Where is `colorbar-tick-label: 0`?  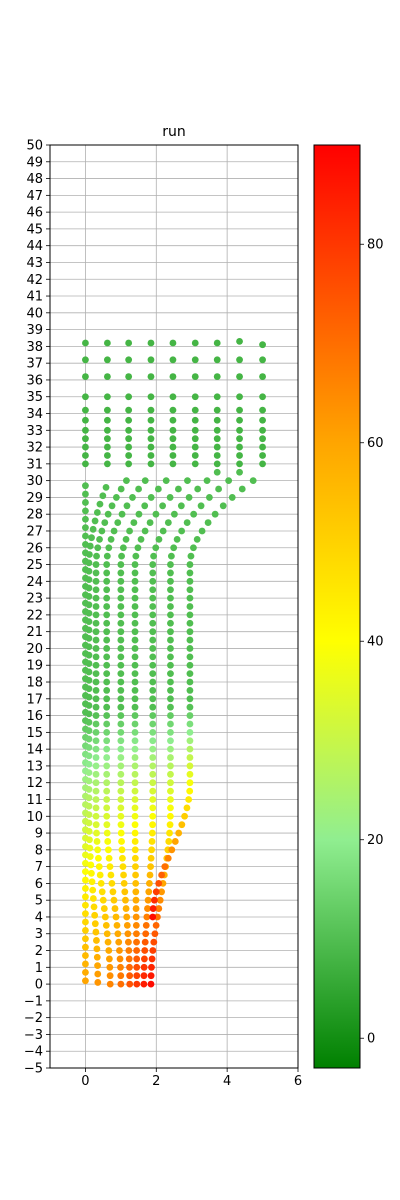
colorbar-tick-label: 0 is located at coordinates (371, 1039).